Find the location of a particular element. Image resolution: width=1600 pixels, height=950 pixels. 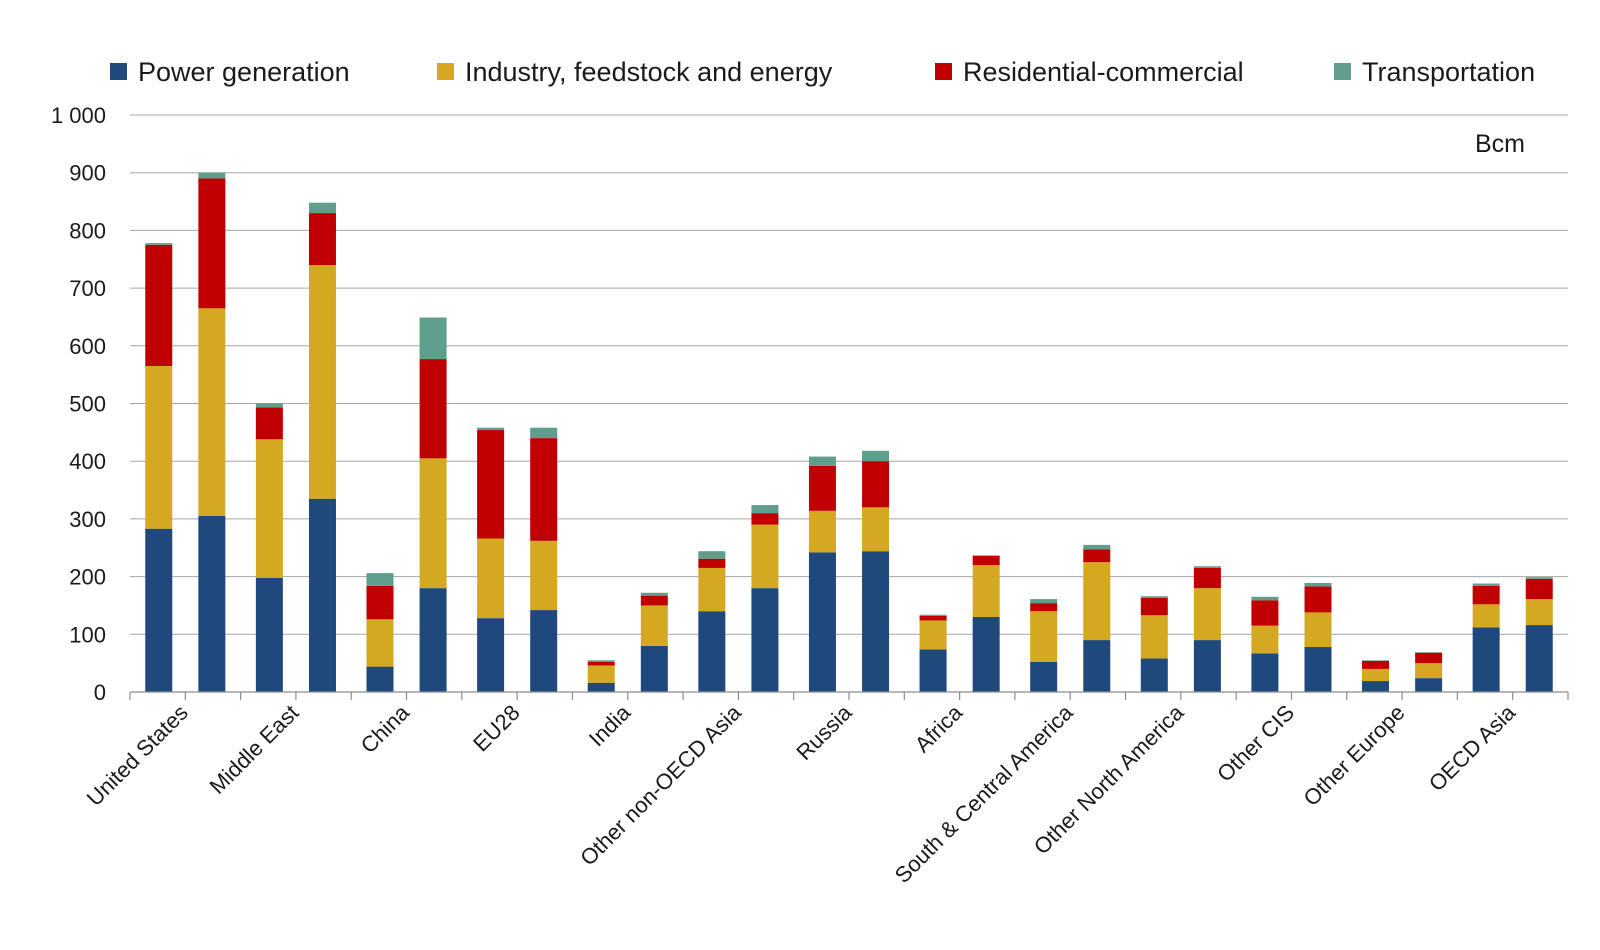

category-label: EU28 is located at coordinates (496, 728).